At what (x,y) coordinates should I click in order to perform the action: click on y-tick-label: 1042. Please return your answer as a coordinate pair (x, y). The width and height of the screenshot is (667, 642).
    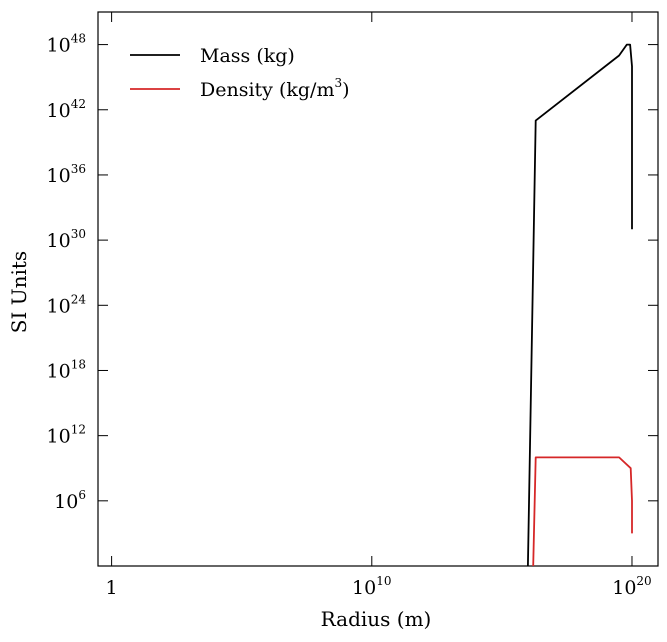
    Looking at the image, I should click on (66, 109).